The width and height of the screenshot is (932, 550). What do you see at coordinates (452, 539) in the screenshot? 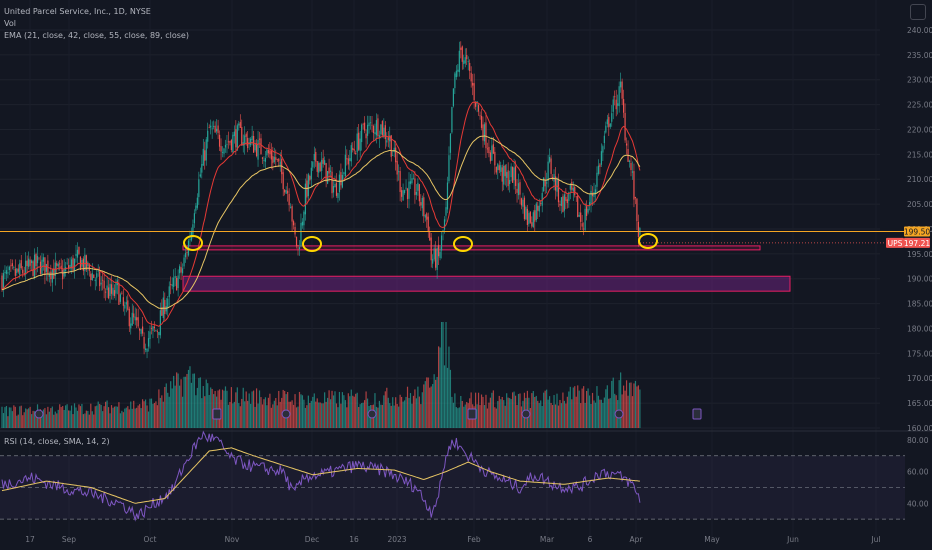
I see `time-axis: 17 Sep Oct Nov Dec 16 2023 Feb Mar 6 Apr May Jun Jul` at bounding box center [452, 539].